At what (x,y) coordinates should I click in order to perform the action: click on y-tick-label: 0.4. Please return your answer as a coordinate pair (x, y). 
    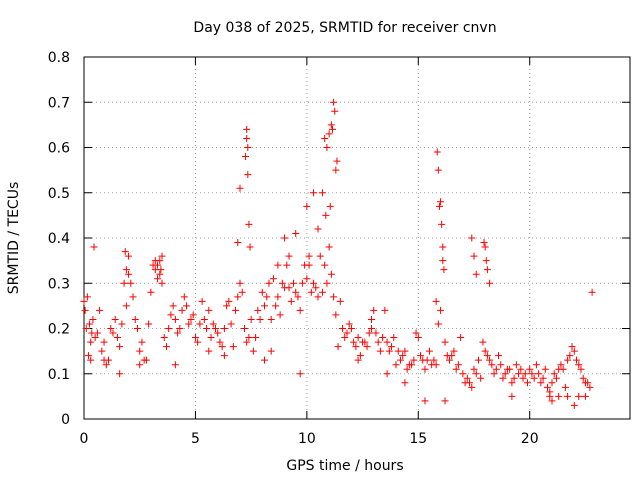
    Looking at the image, I should click on (59, 239).